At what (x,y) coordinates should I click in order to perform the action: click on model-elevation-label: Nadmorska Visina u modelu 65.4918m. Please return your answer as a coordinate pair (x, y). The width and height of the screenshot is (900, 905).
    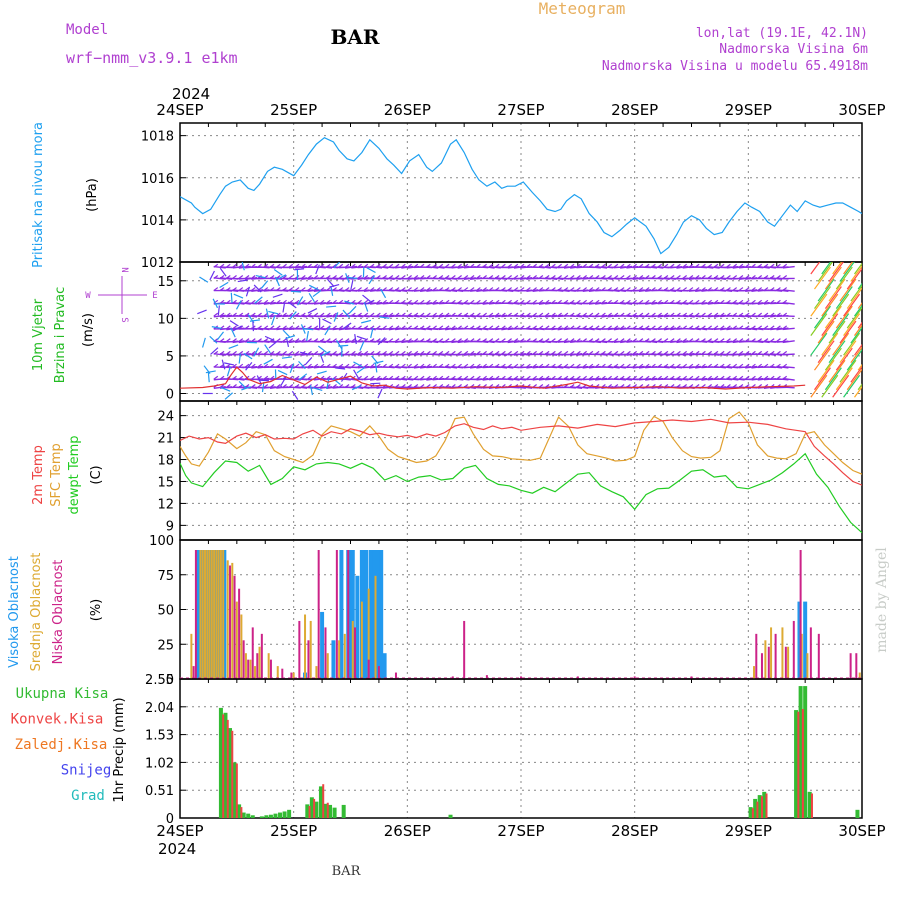
    Looking at the image, I should click on (735, 66).